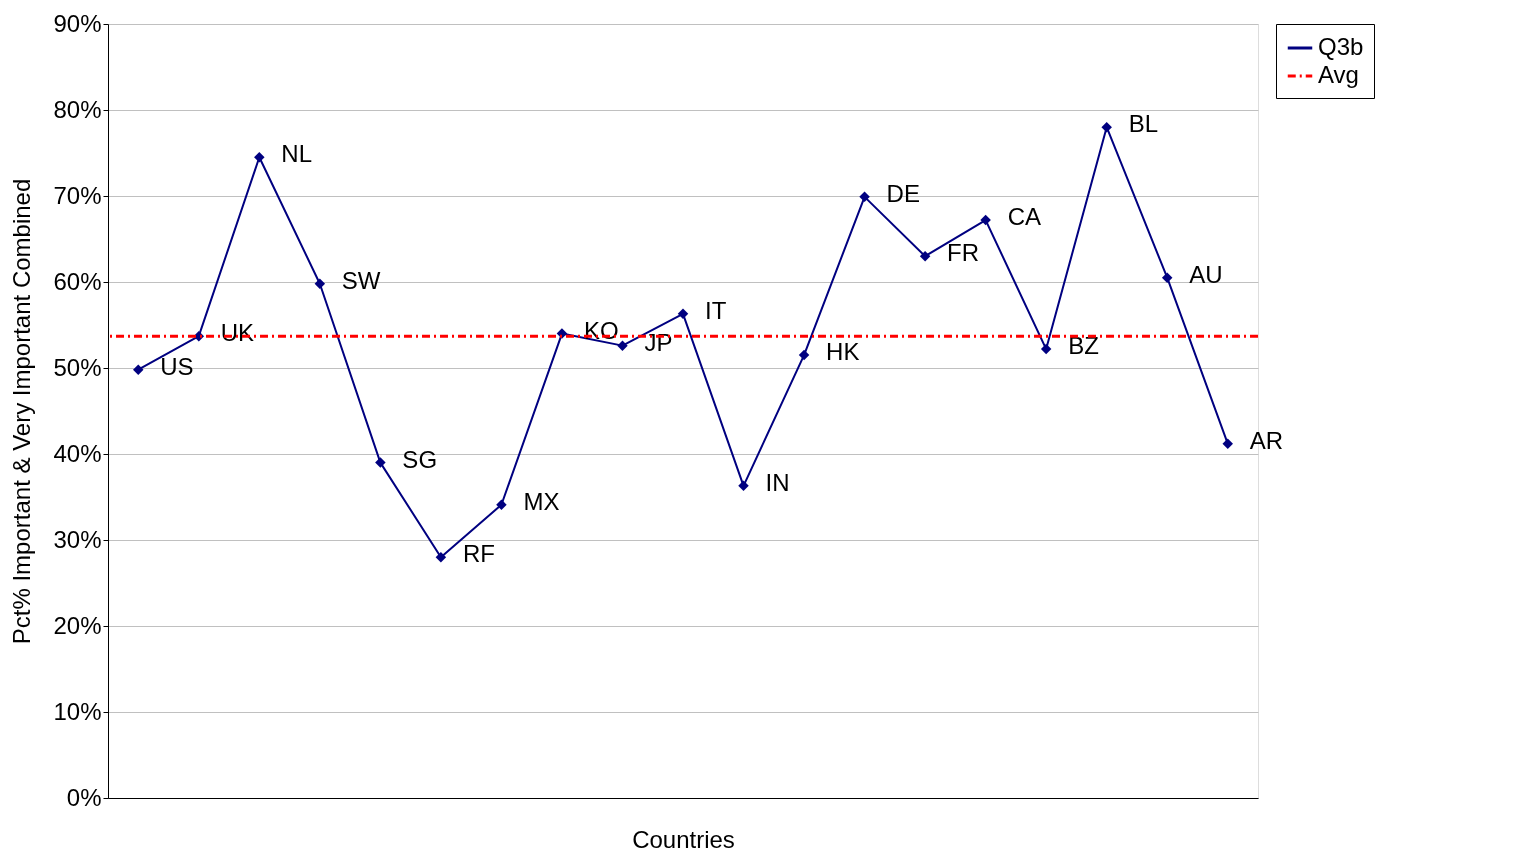 This screenshot has height=859, width=1519. Describe the element at coordinates (77, 109) in the screenshot. I see `y-tick-label: 80%` at that location.